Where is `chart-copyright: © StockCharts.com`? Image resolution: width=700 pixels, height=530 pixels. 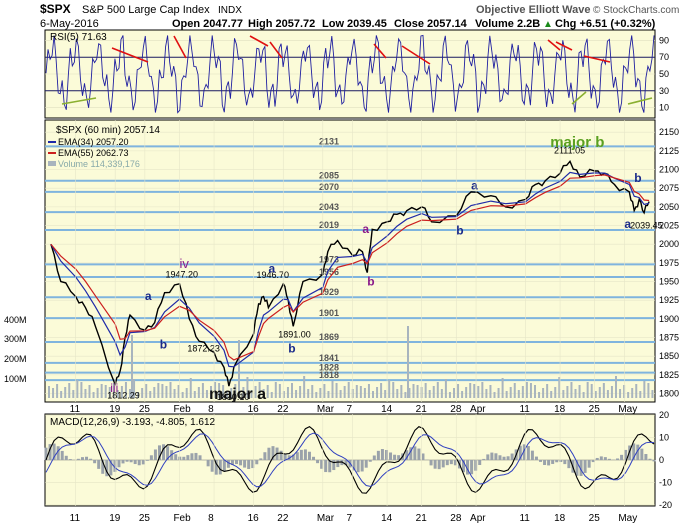
chart-copyright: © StockCharts.com is located at coordinates (636, 10).